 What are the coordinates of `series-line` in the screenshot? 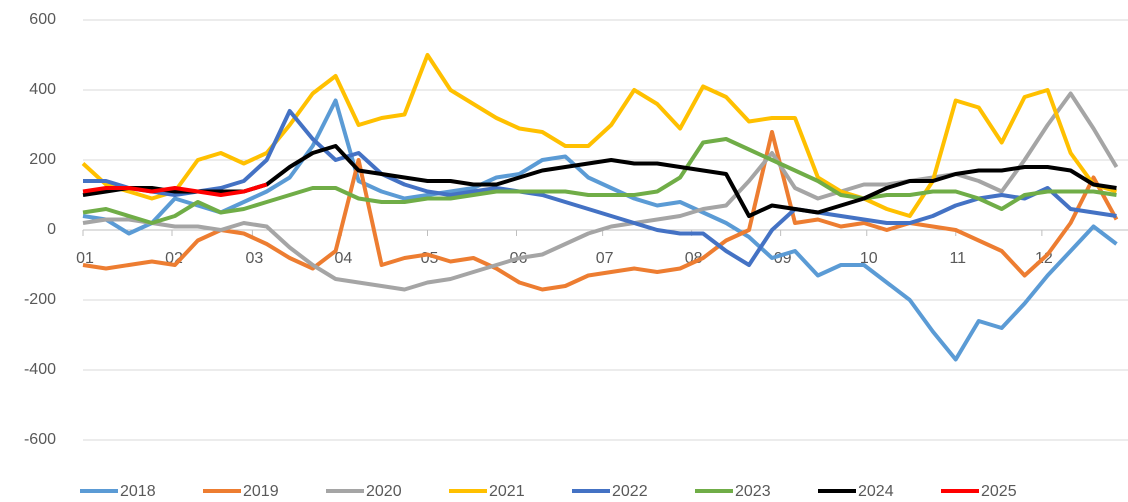 It's located at (175, 189).